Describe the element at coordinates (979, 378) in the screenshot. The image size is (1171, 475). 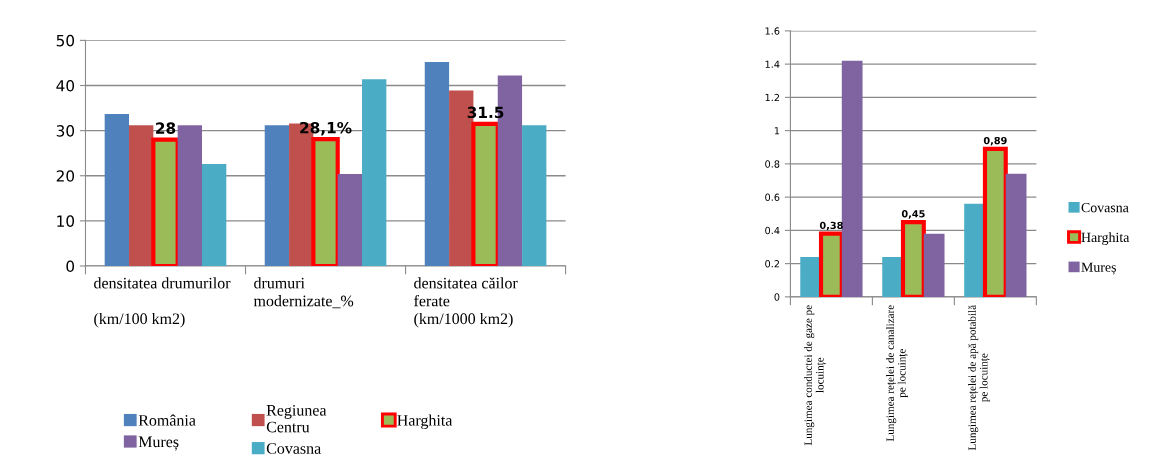
I see `x-tick-label: Lungimea rețelei de apă potabilă pe locuințe` at that location.